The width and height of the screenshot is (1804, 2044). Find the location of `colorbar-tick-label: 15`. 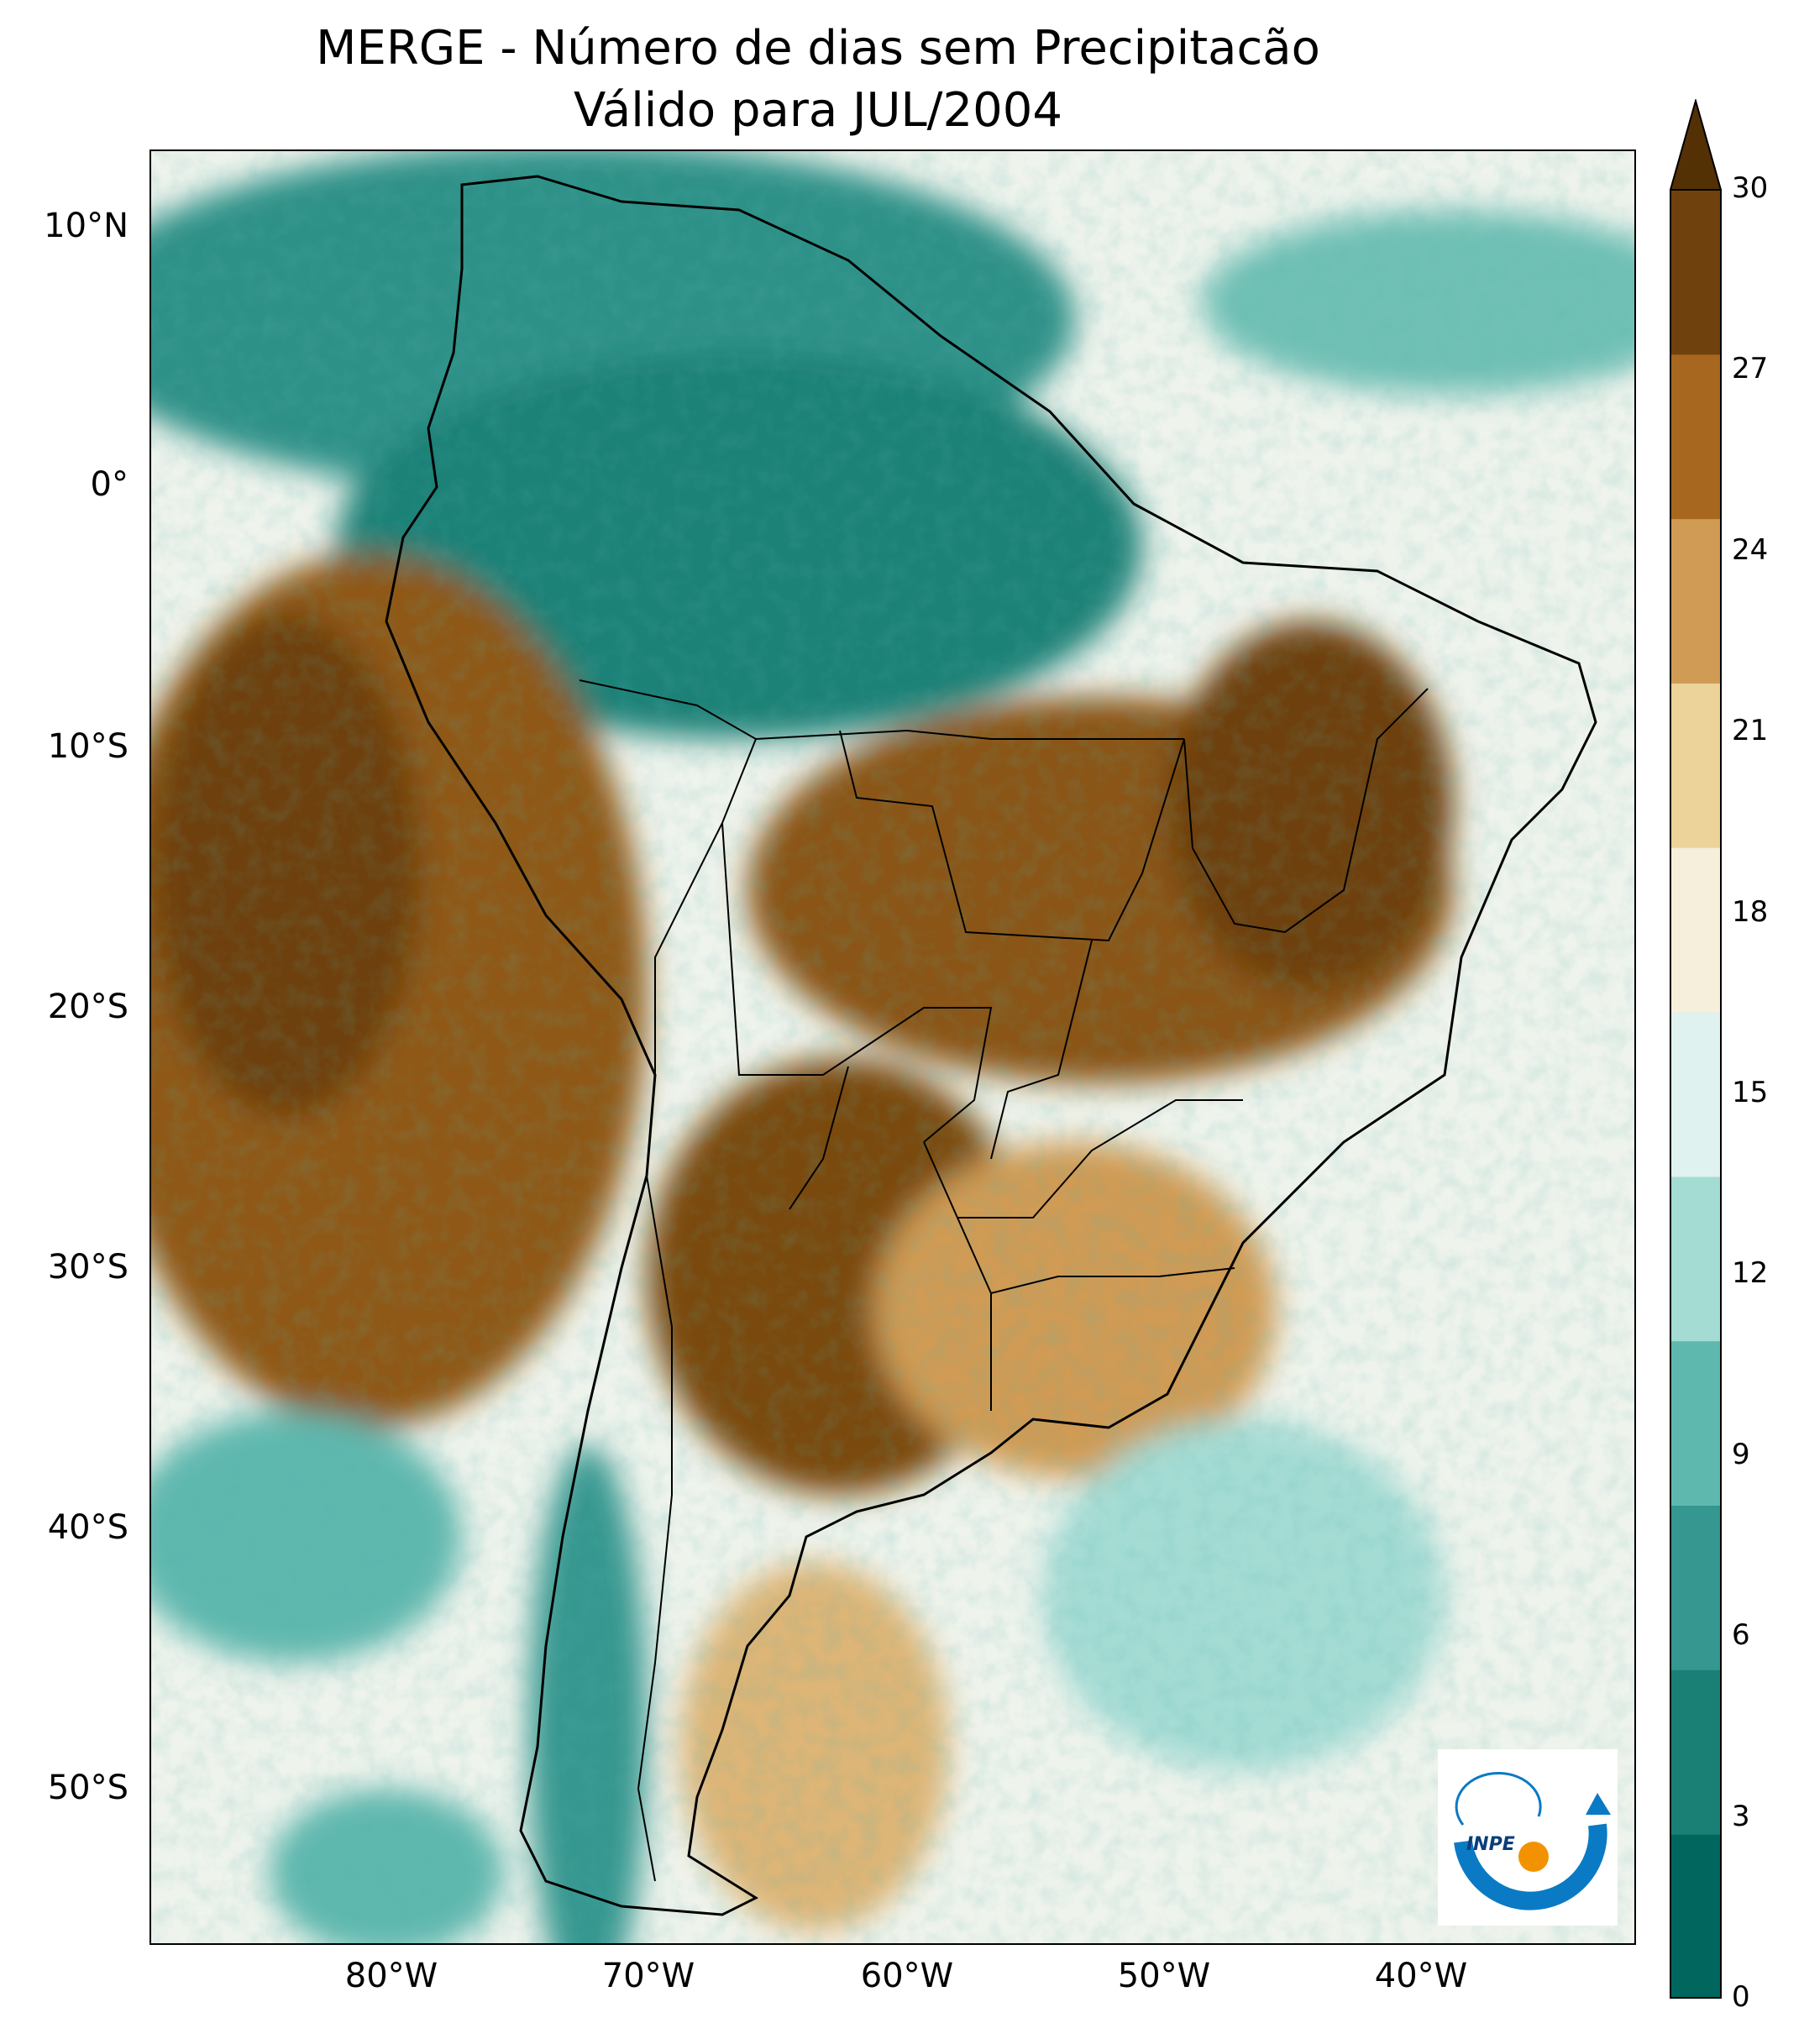

colorbar-tick-label: 15 is located at coordinates (1750, 1092).